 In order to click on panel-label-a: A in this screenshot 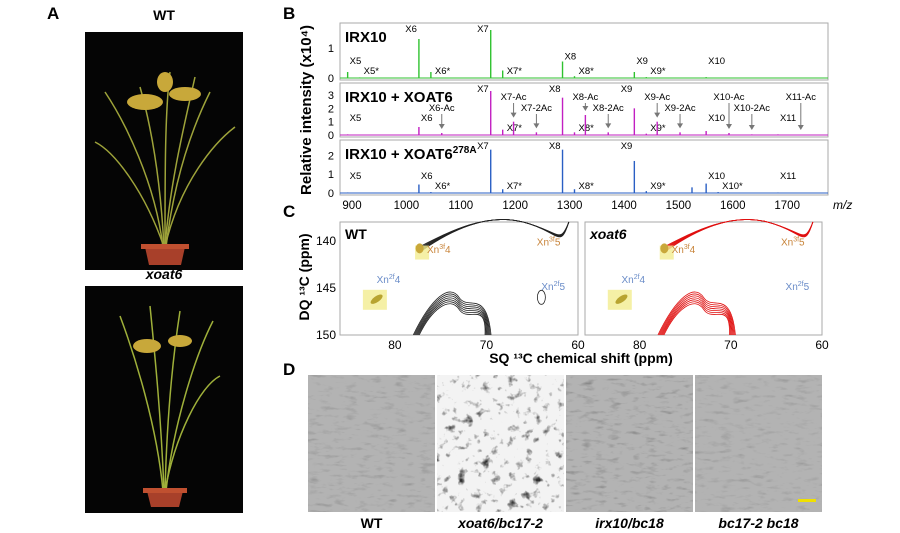, I will do `click(53, 13)`.